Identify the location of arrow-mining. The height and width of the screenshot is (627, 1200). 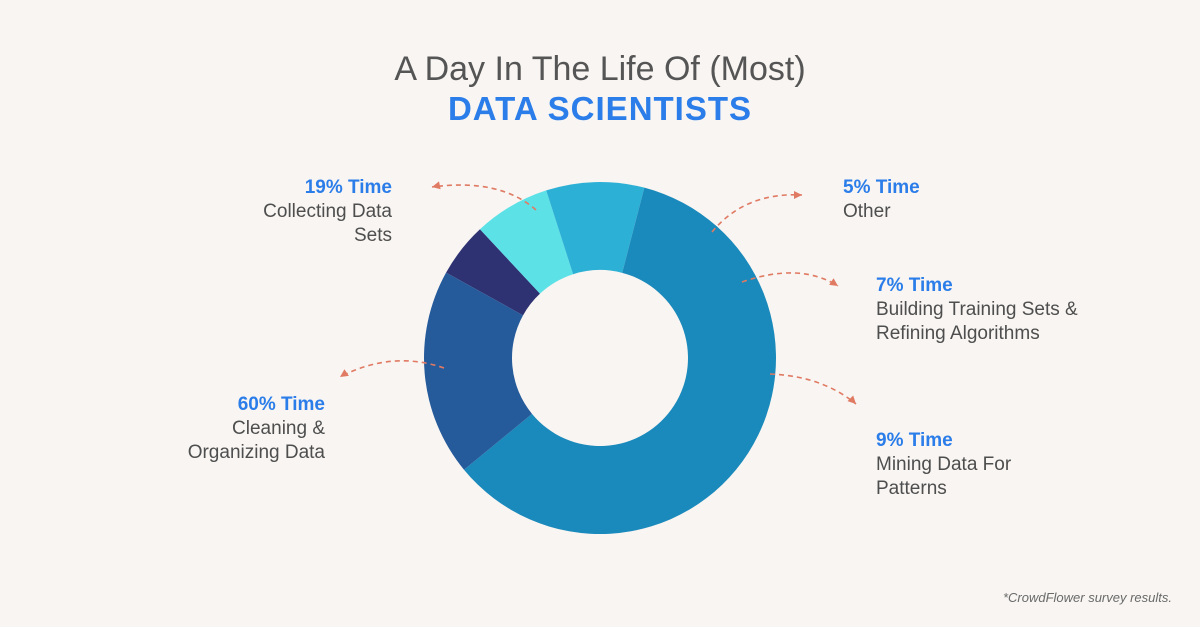
(813, 389).